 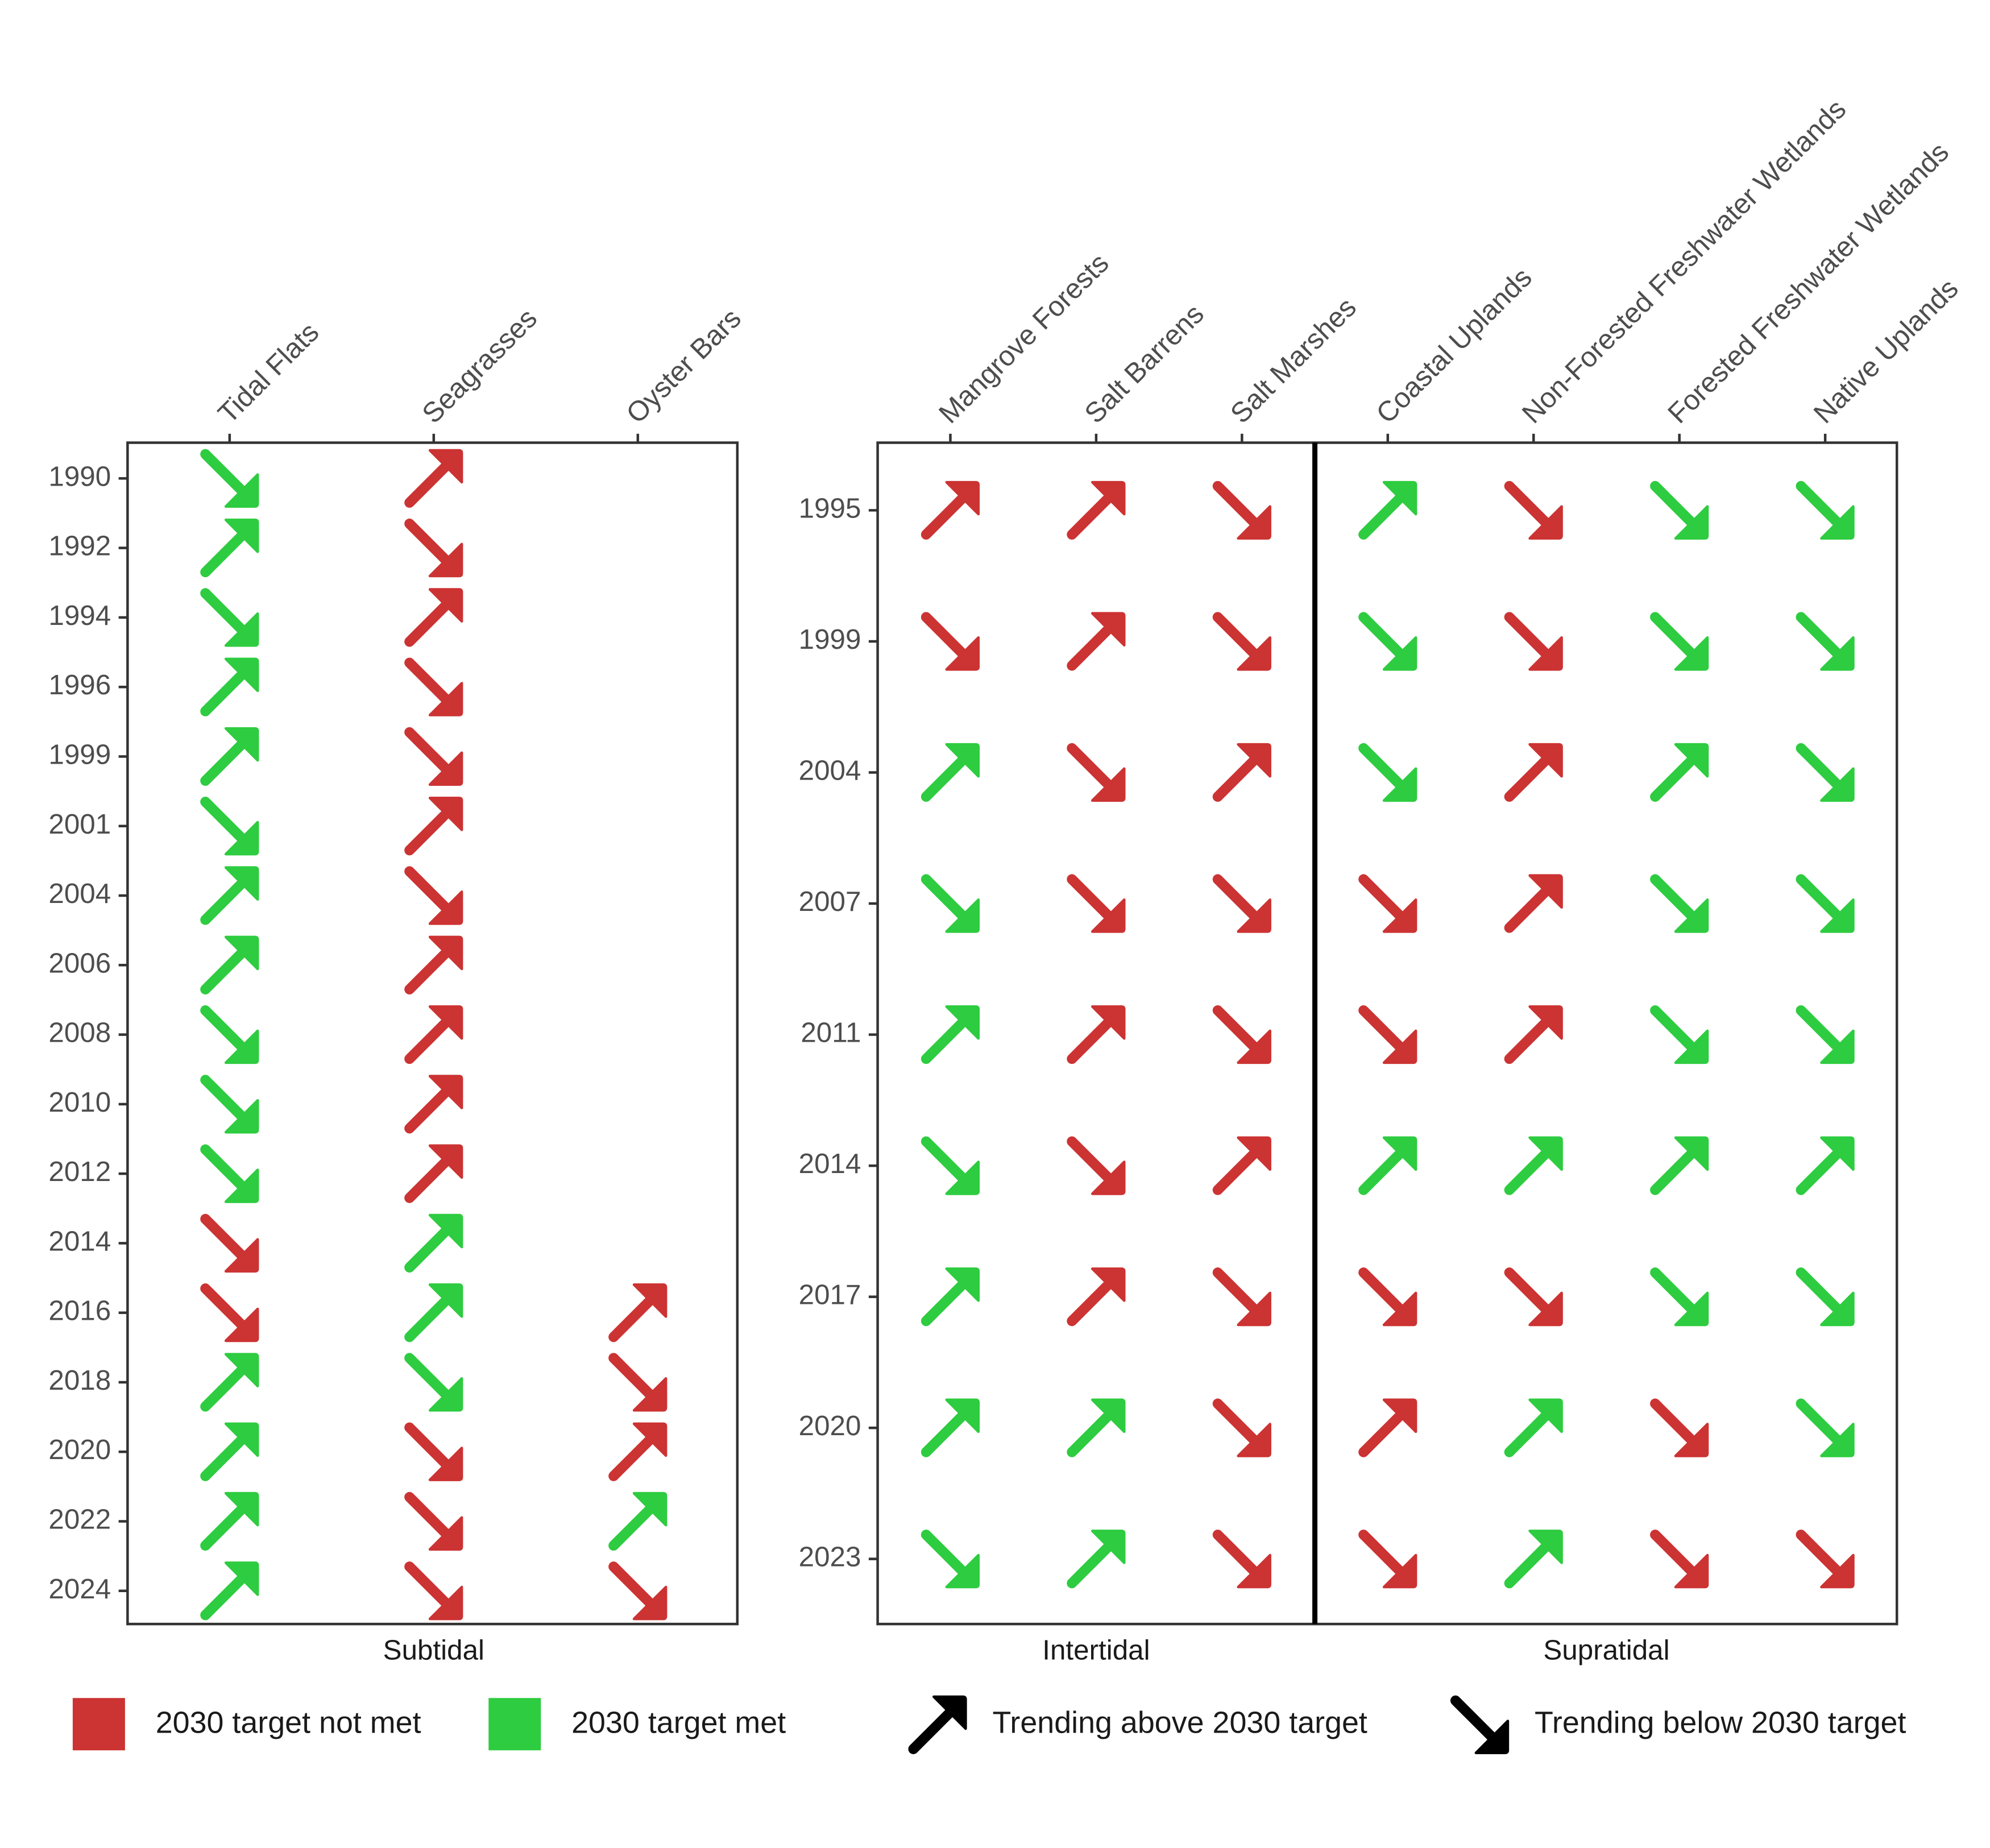 I want to click on column-label: Salt Marshes, so click(x=1293, y=361).